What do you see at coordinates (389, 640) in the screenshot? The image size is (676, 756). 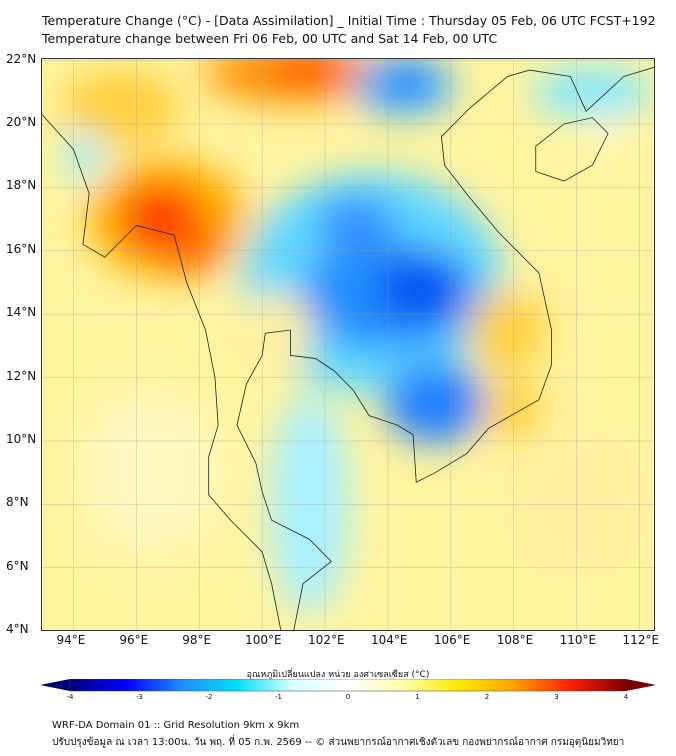 I see `lon-tick-label: 104°E` at bounding box center [389, 640].